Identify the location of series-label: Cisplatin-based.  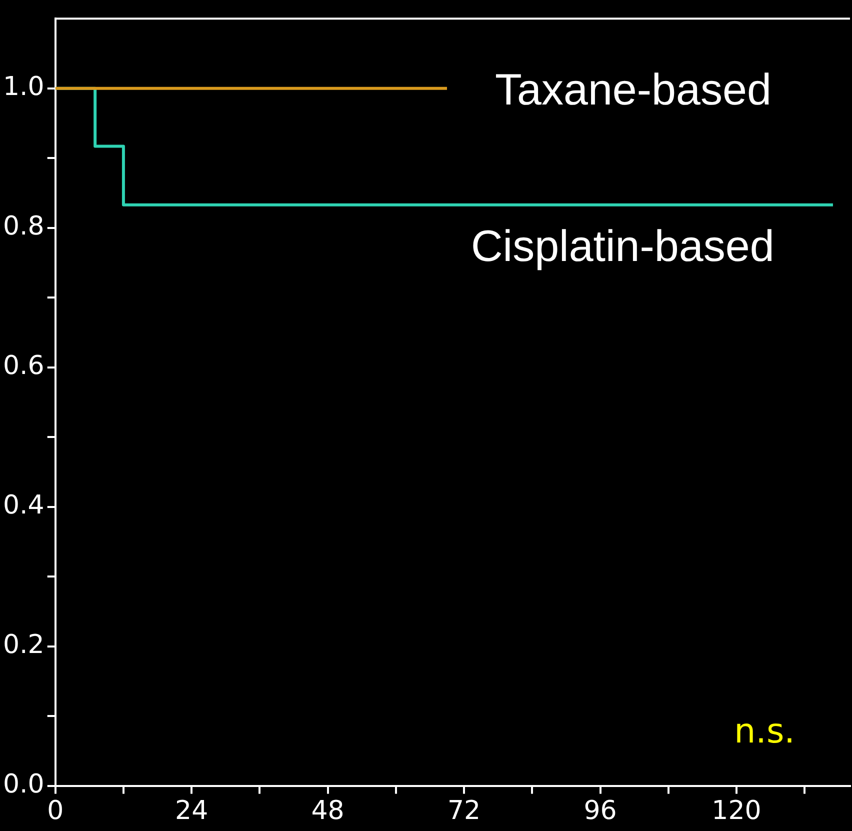
(622, 246).